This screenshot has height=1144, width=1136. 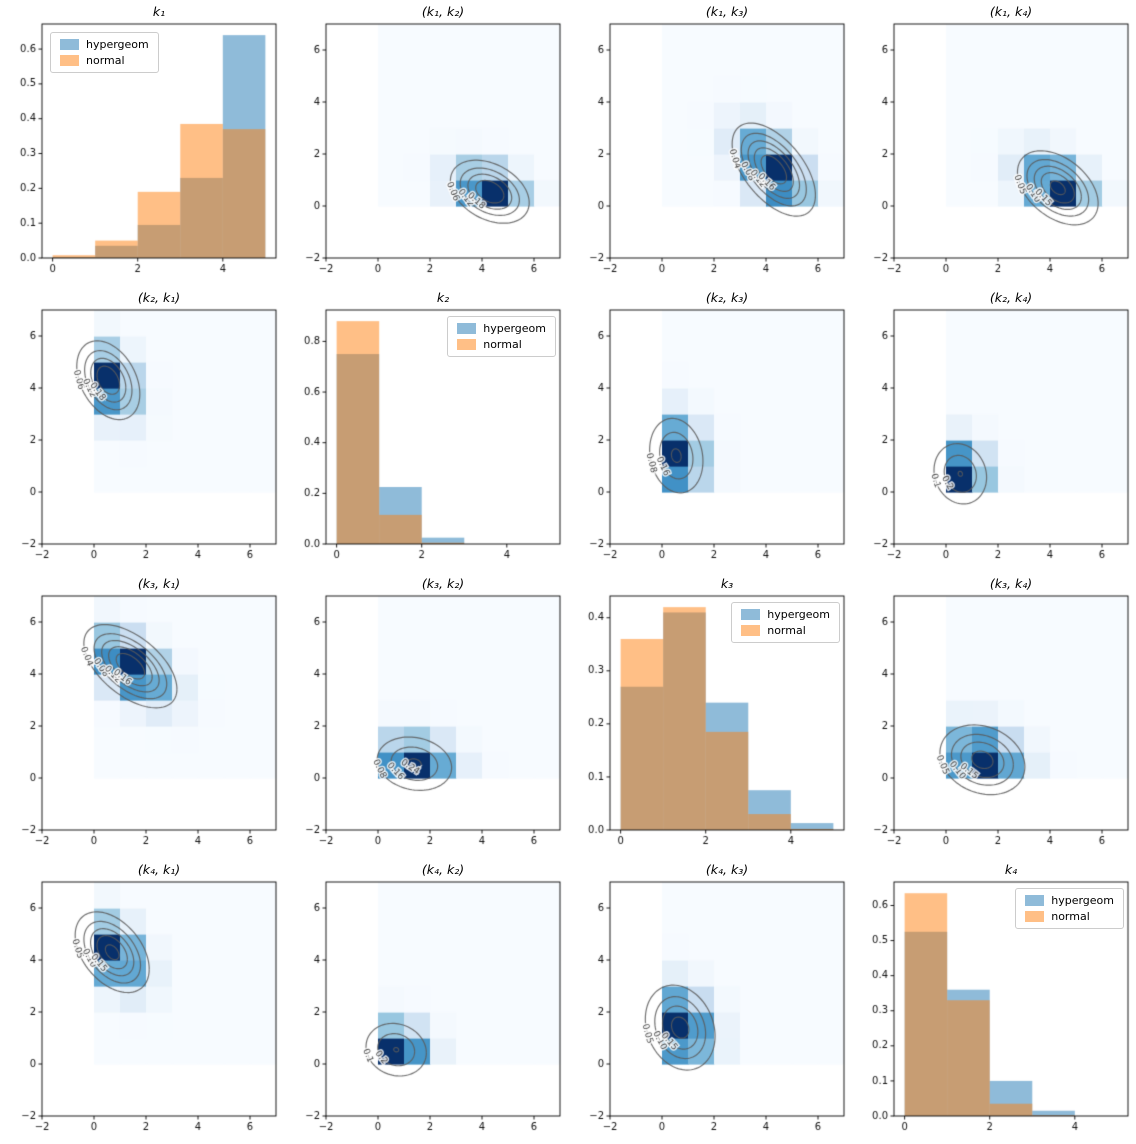 What do you see at coordinates (1069, 908) in the screenshot?
I see `legend-k4: hypergeom normal` at bounding box center [1069, 908].